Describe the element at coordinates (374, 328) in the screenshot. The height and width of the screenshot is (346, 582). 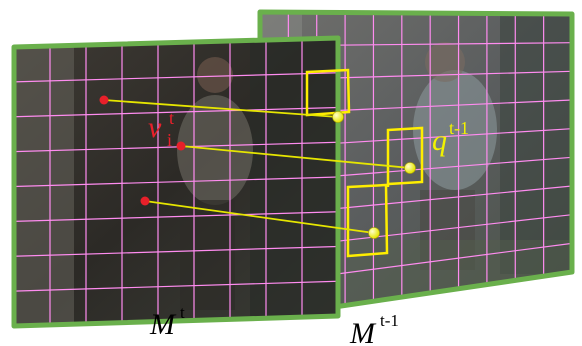
I see `frame-previous-label: M t-1` at that location.